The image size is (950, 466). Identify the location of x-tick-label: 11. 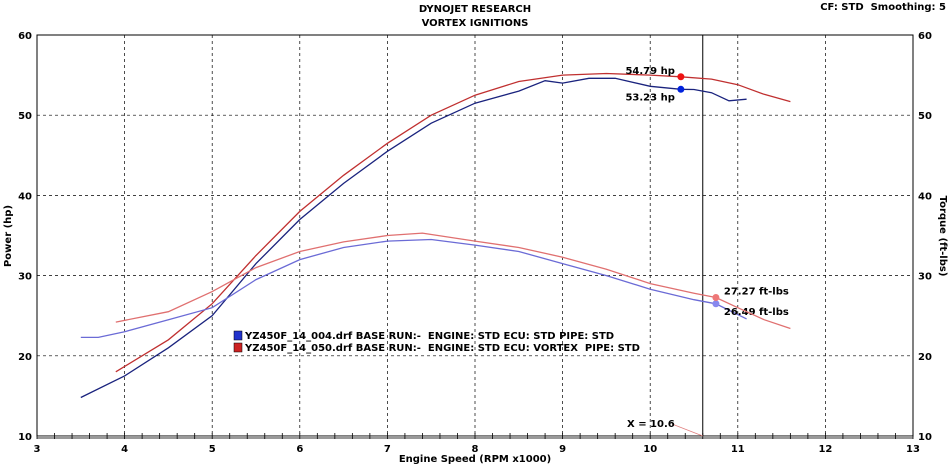
(738, 449).